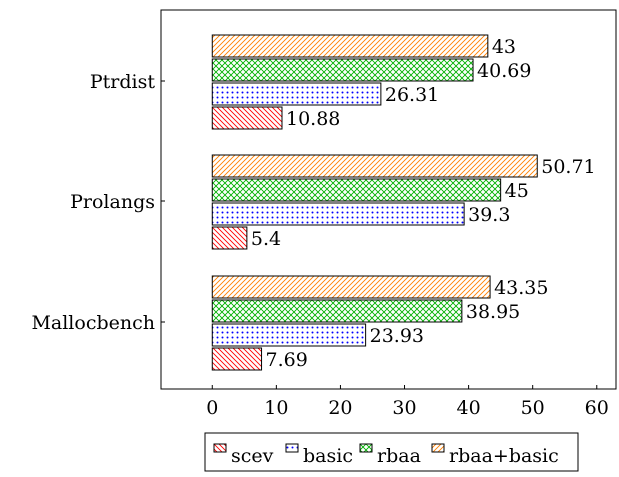 The height and width of the screenshot is (477, 619). Describe the element at coordinates (338, 214) in the screenshot. I see `bar-basic-prolangs` at that location.